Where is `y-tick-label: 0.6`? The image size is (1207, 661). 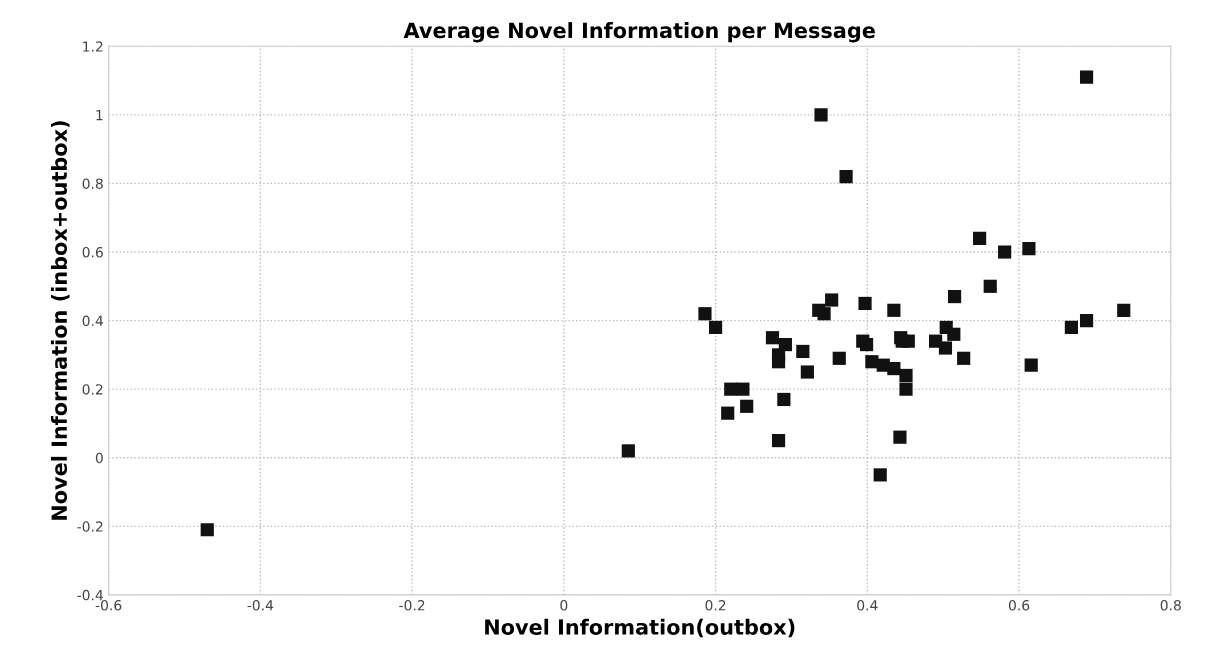 y-tick-label: 0.6 is located at coordinates (92, 252).